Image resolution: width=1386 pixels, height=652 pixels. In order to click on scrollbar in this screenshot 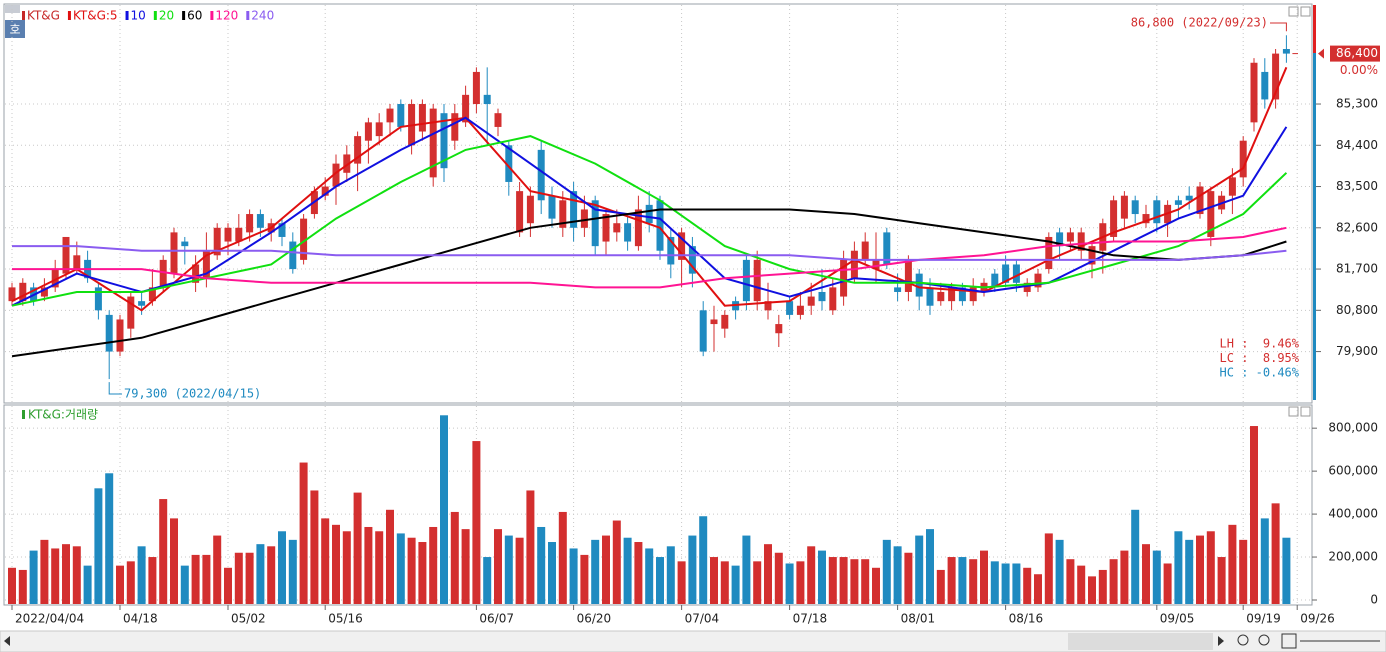, I will do `click(693, 641)`.